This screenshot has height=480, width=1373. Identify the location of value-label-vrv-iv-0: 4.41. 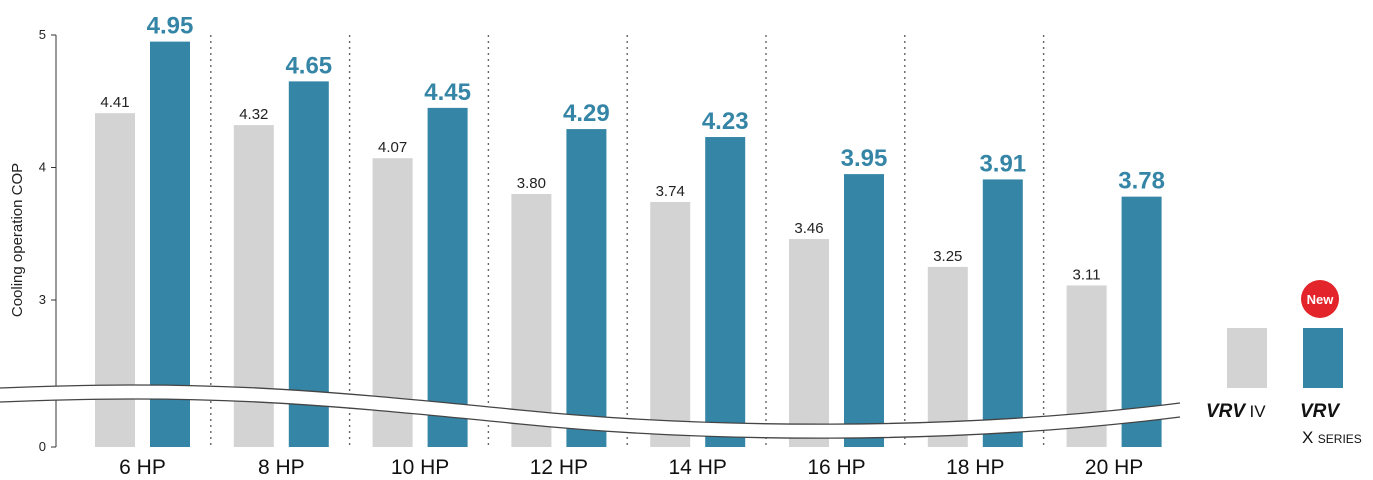
(114, 102).